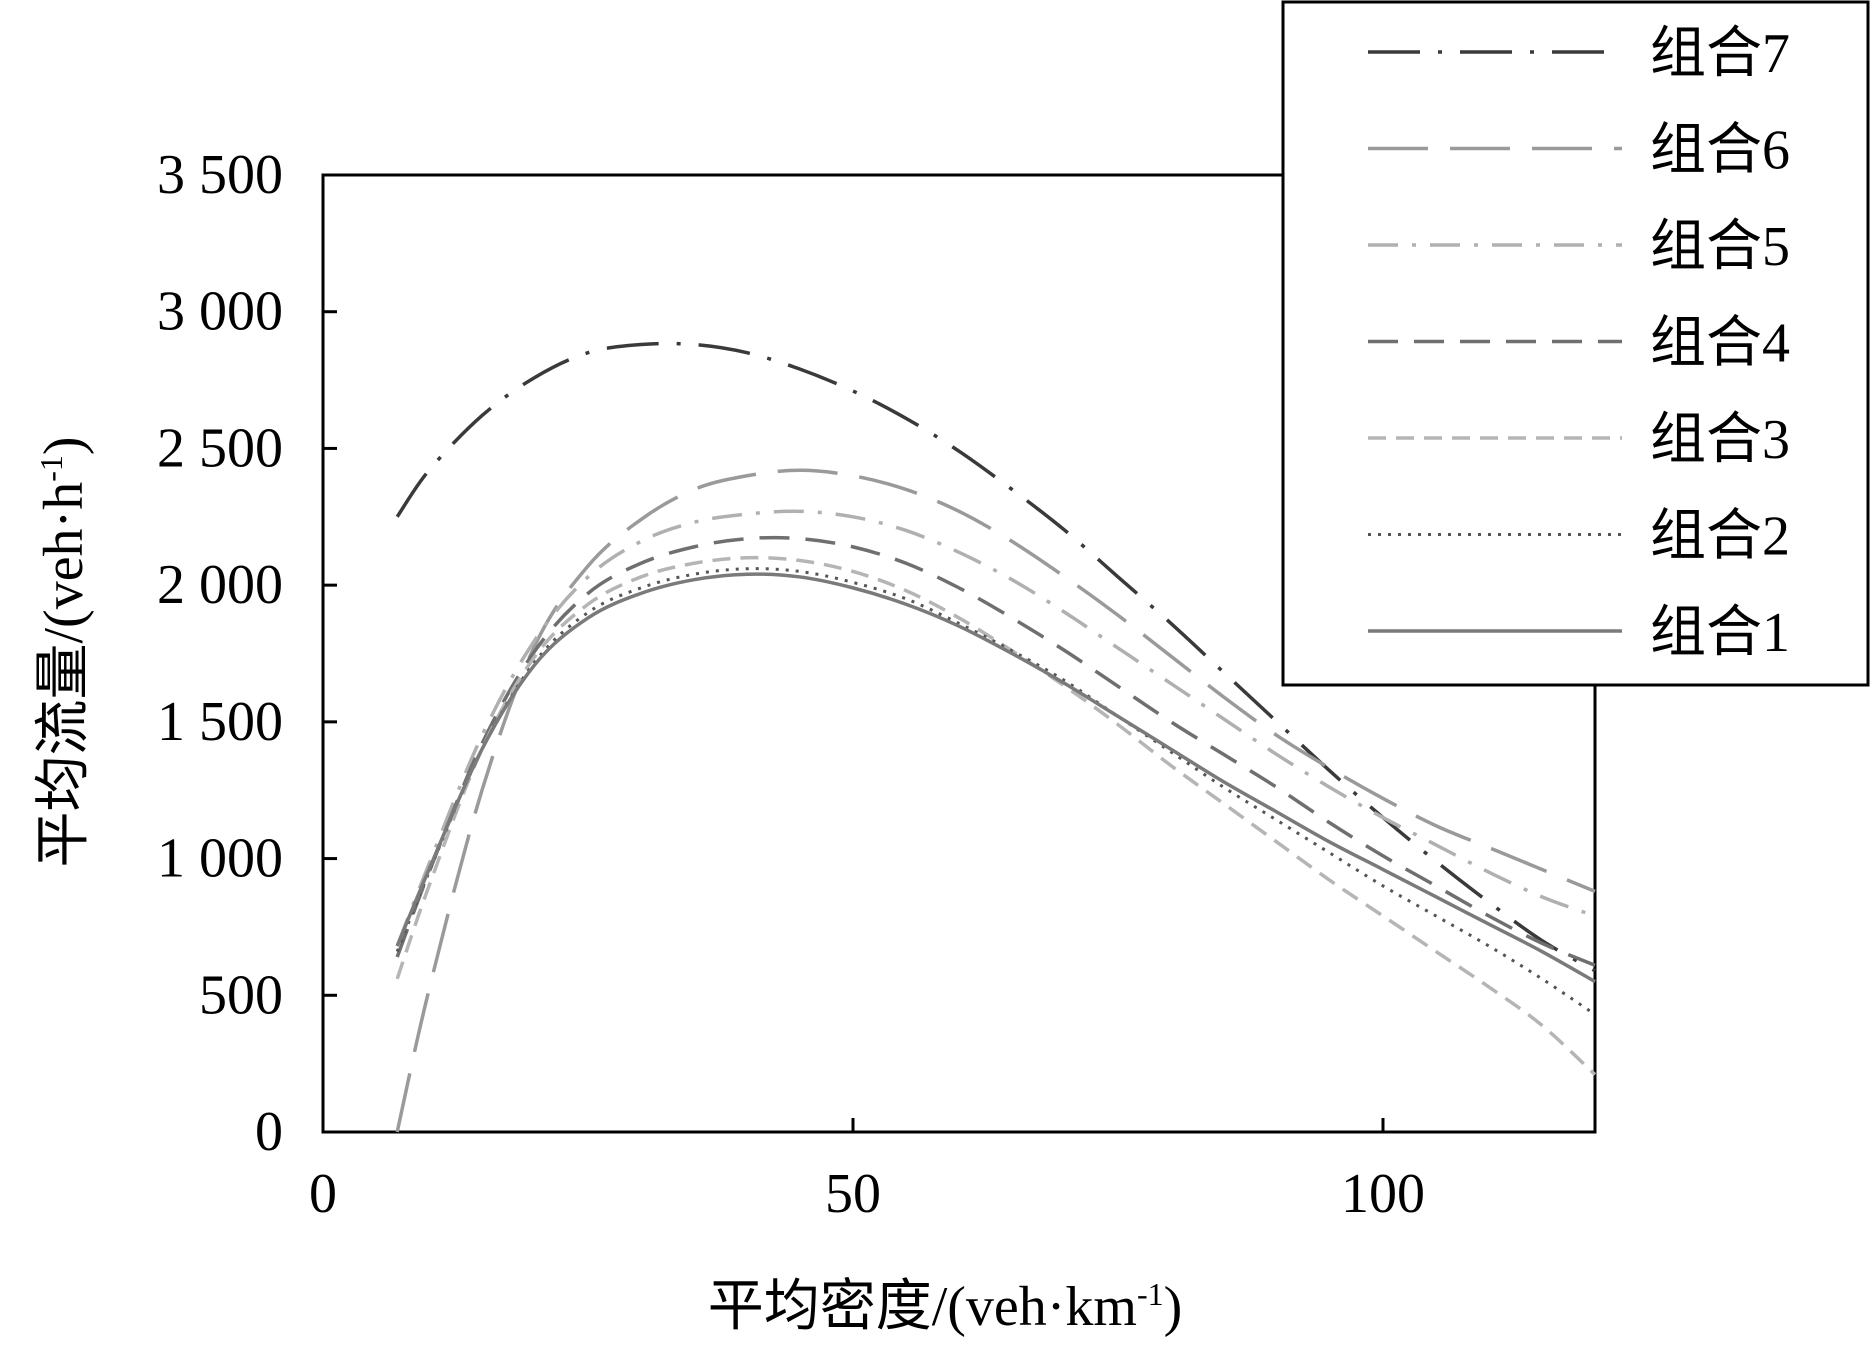 This screenshot has width=1870, height=1346. Describe the element at coordinates (1720, 344) in the screenshot. I see `legend-label: 组合4` at that location.